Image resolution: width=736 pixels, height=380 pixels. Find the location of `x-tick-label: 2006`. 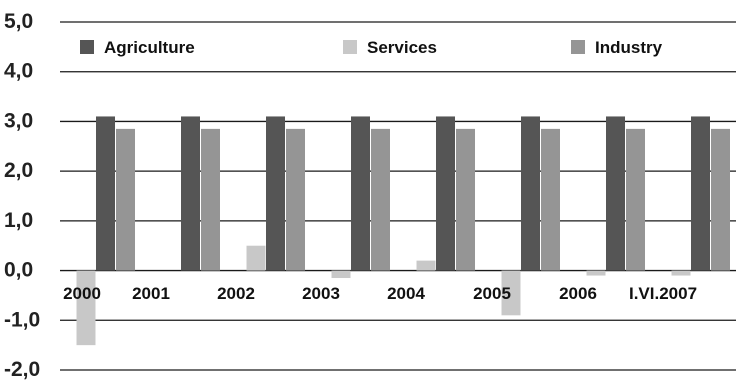

x-tick-label: 2006 is located at coordinates (578, 293).